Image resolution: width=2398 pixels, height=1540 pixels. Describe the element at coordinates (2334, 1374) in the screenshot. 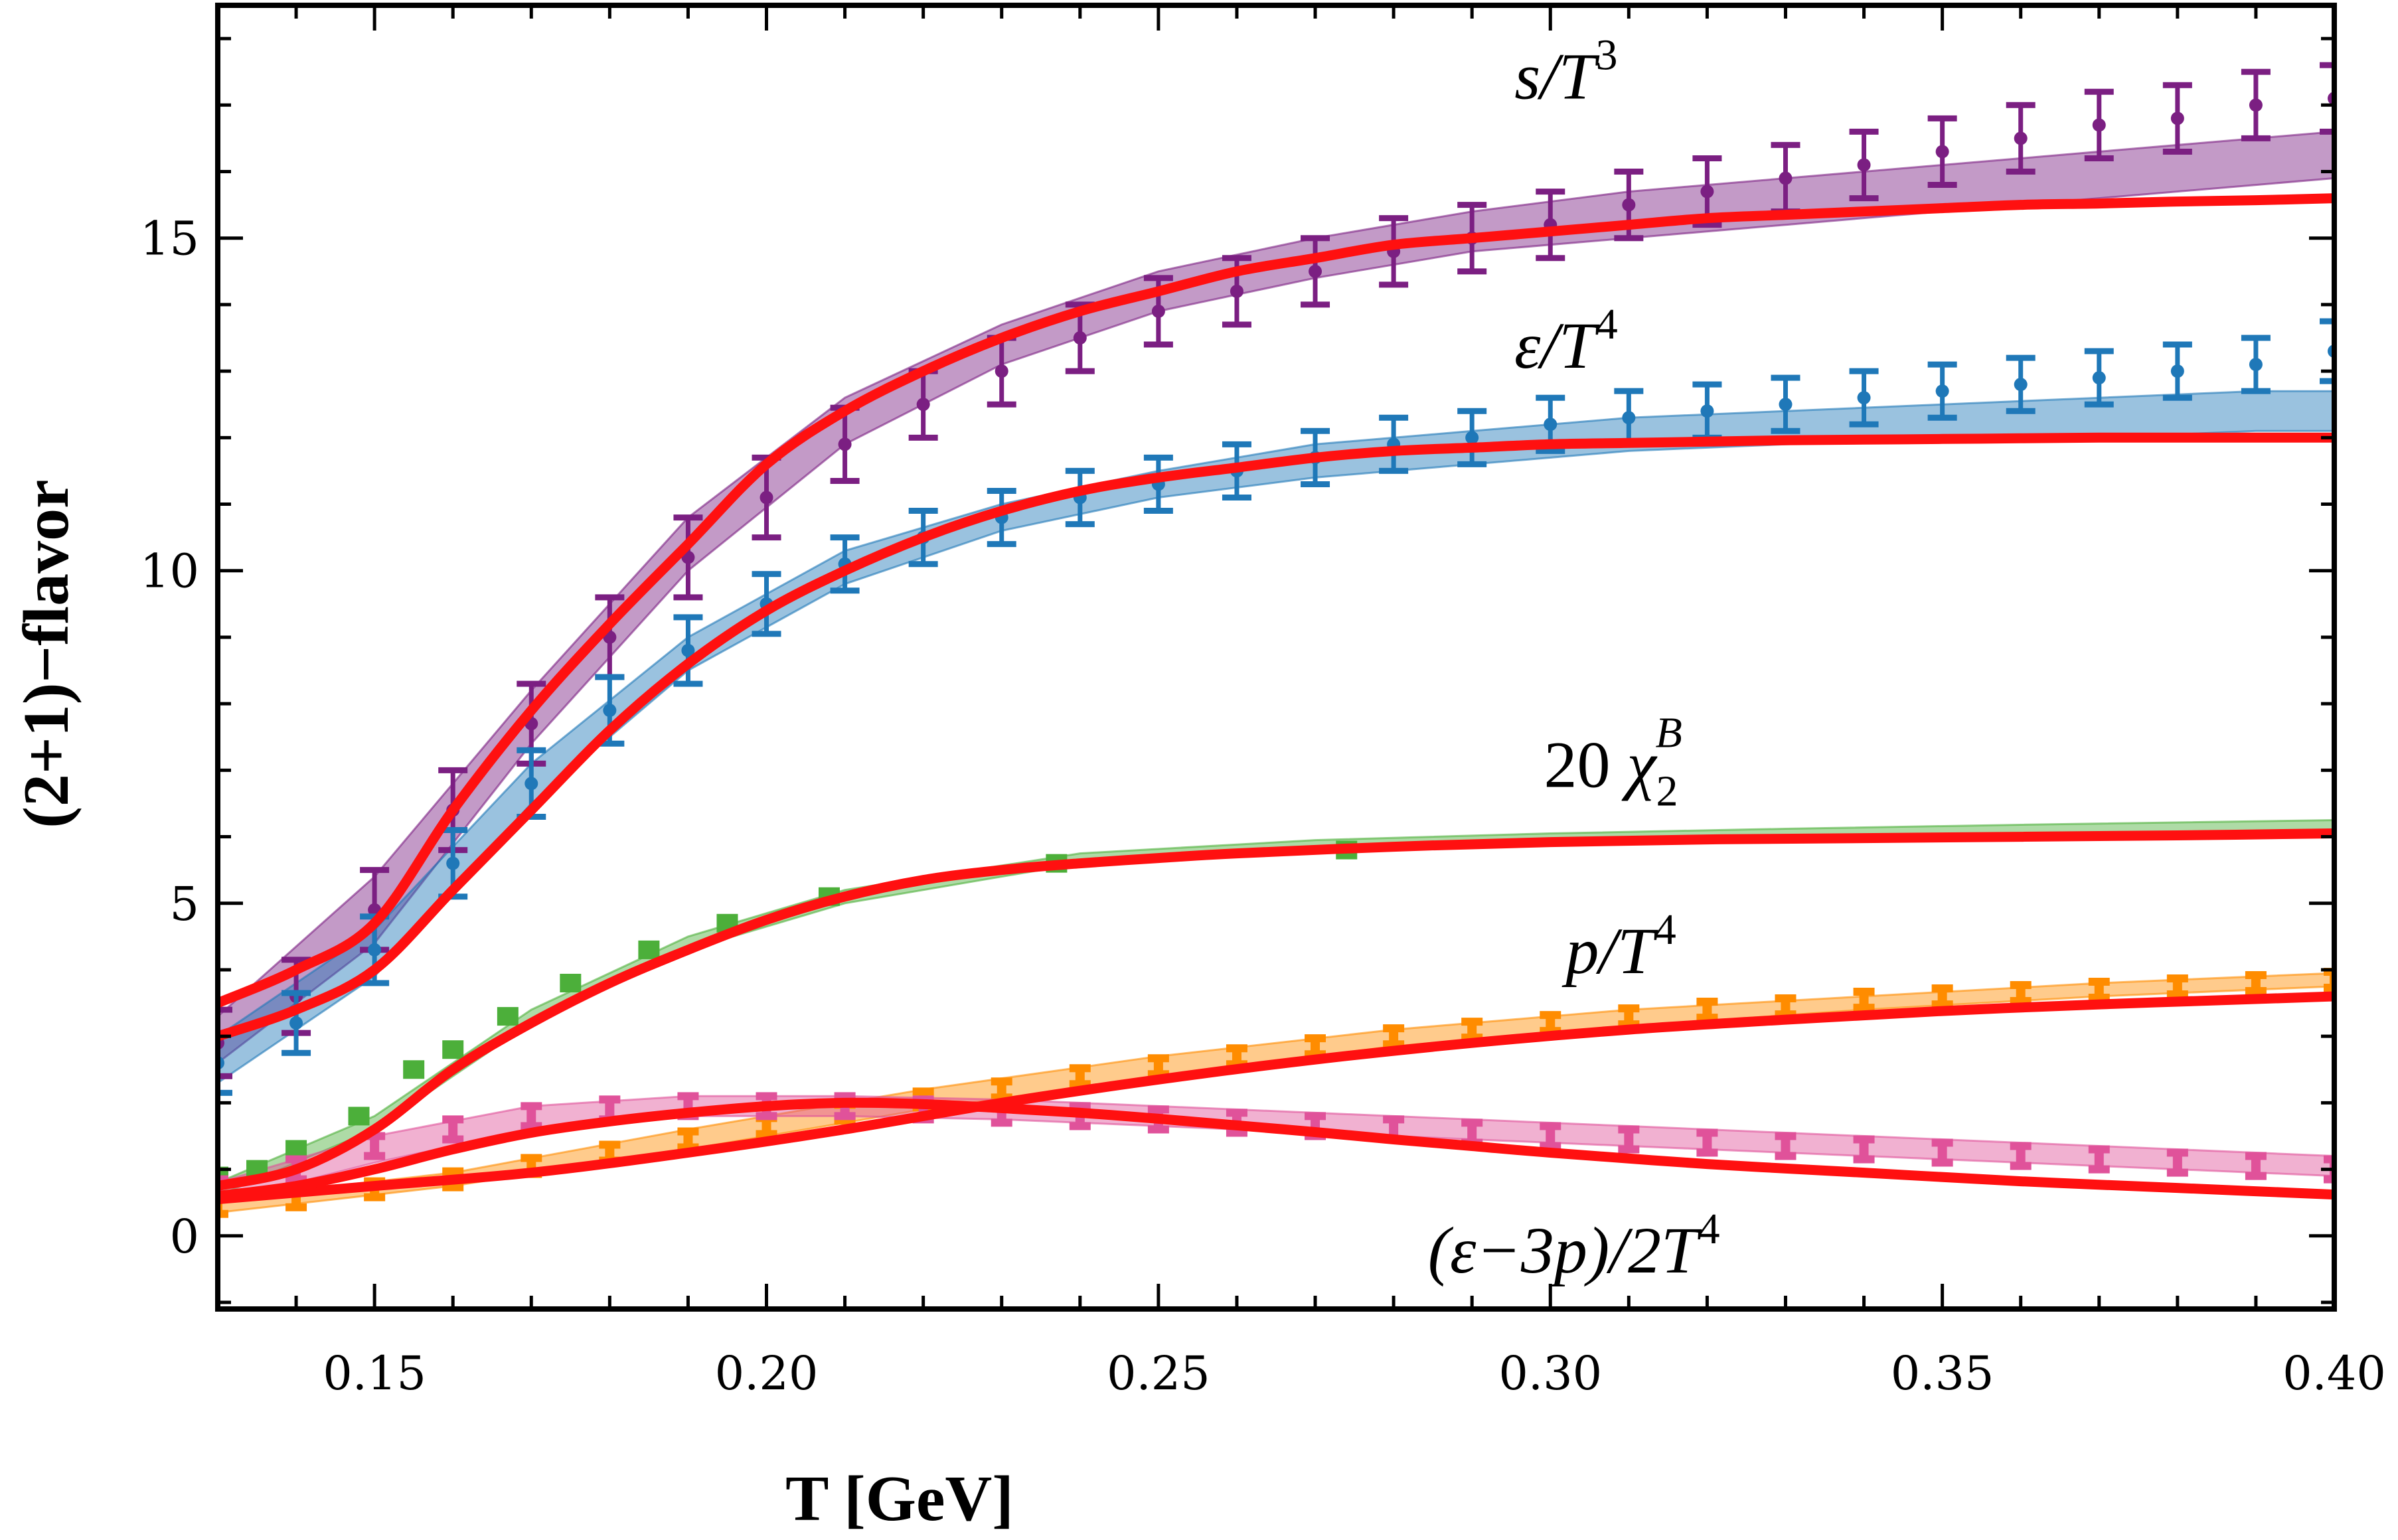

I see `x-tick-label: 0.40` at that location.